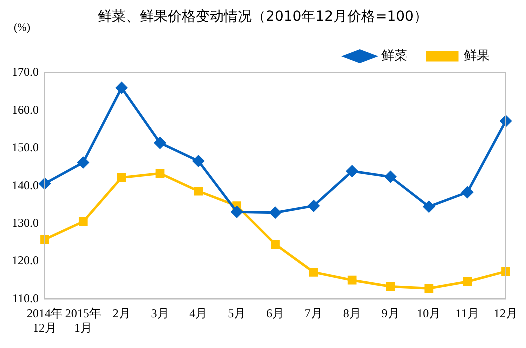 The image size is (526, 348). What do you see at coordinates (395, 56) in the screenshot?
I see `legend-label: 鲜菜` at bounding box center [395, 56].